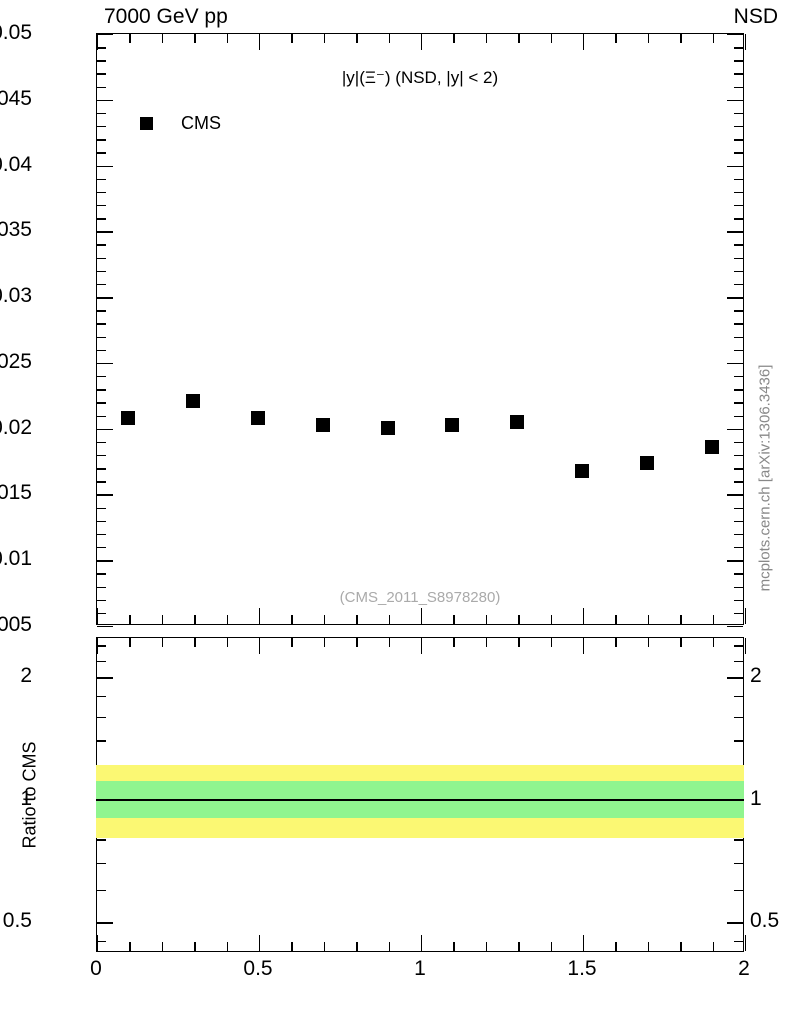  What do you see at coordinates (744, 968) in the screenshot?
I see `x-tick-label: 2` at bounding box center [744, 968].